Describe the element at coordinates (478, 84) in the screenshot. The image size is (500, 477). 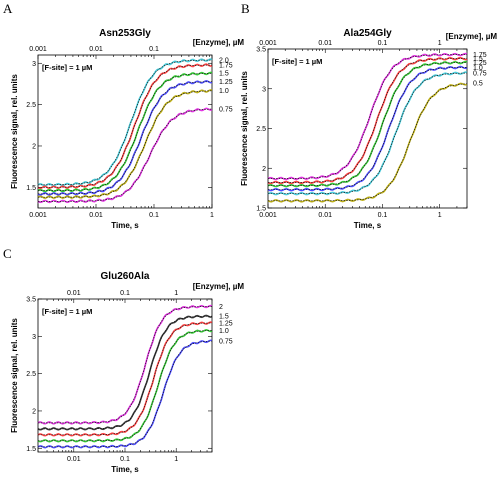
I see `series-label: 0.5` at that location.